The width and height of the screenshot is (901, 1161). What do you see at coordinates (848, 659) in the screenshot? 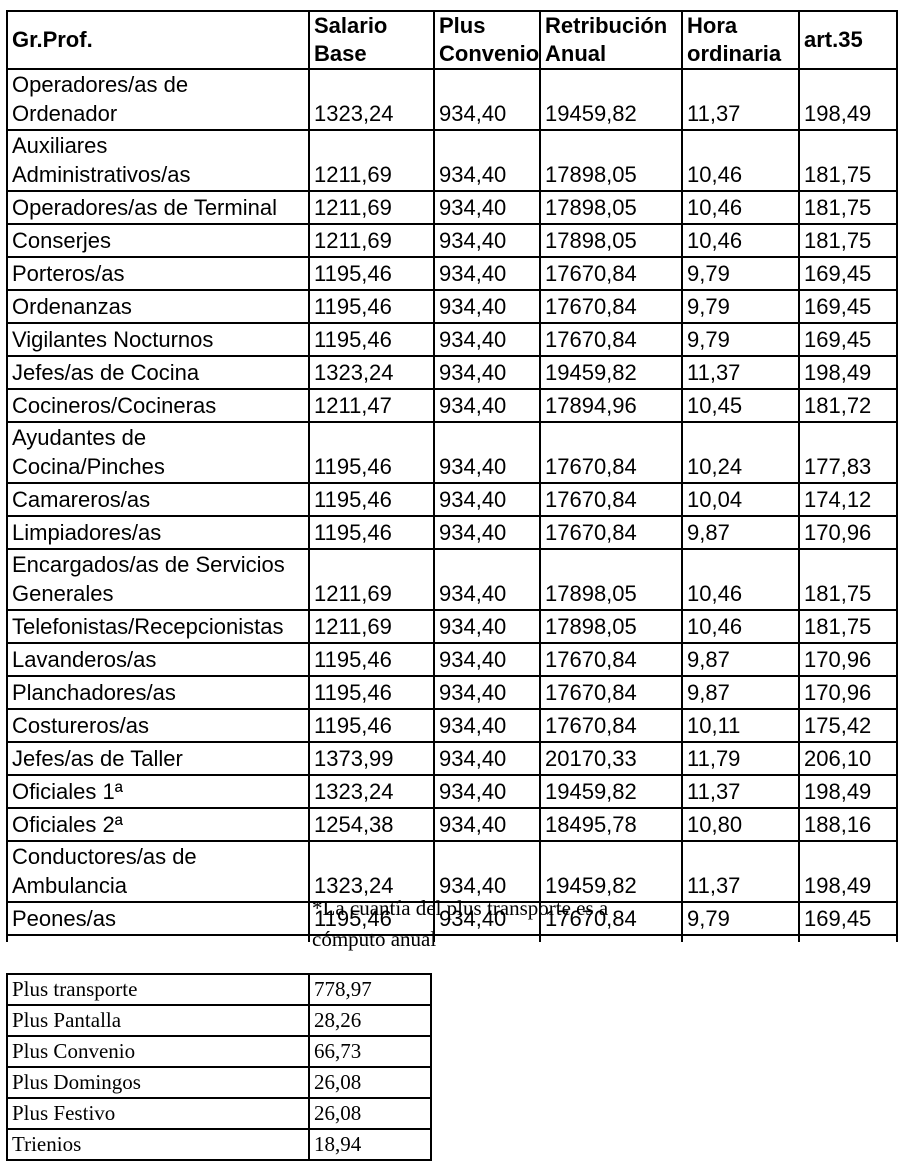
I see `value-cell: 170,96` at bounding box center [848, 659].